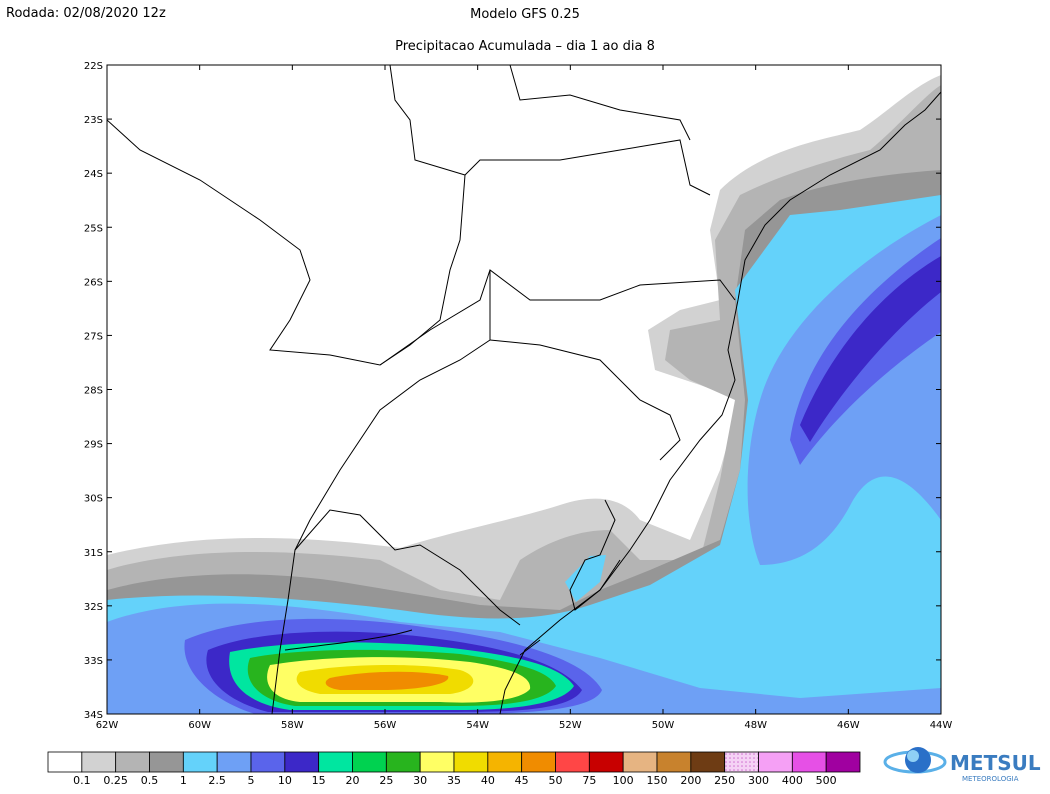 The height and width of the screenshot is (794, 1050). What do you see at coordinates (93, 228) in the screenshot?
I see `lat-label: 25S` at bounding box center [93, 228].